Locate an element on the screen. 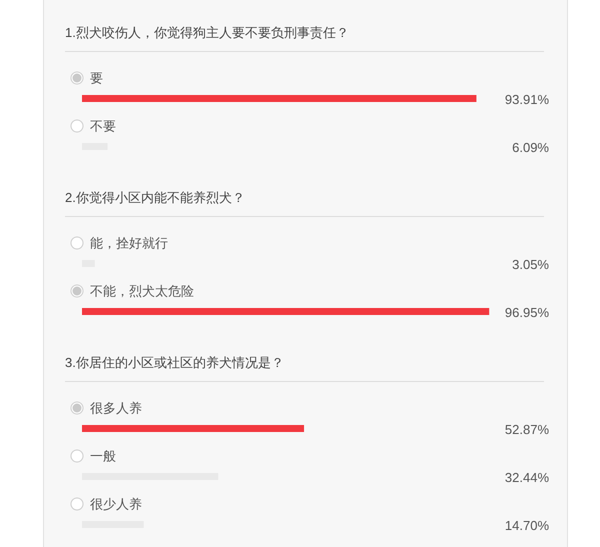 The image size is (600, 547). y-tick-label: 不能，烈犬太危险 is located at coordinates (142, 291).